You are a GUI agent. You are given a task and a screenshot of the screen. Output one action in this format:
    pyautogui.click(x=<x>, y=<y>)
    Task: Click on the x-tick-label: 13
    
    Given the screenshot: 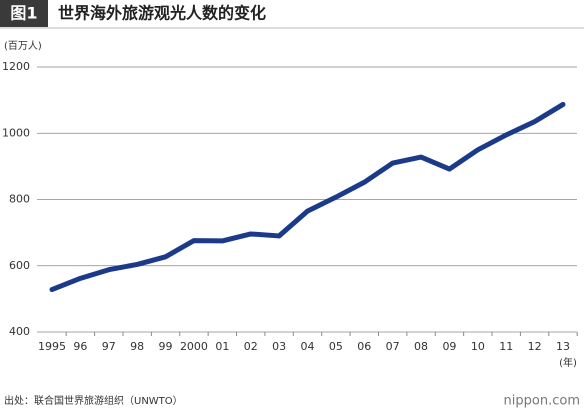 What is the action you would take?
    pyautogui.click(x=563, y=346)
    